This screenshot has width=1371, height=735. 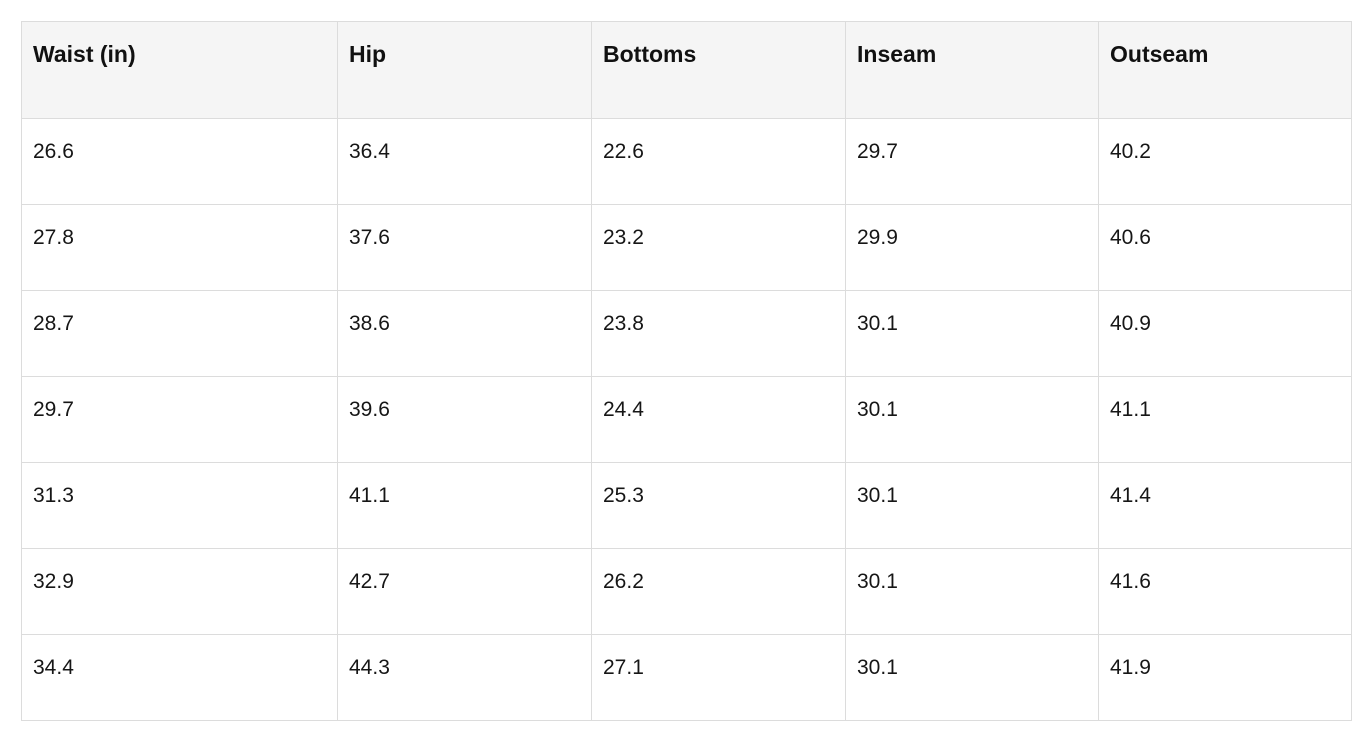 What do you see at coordinates (464, 419) in the screenshot?
I see `cell-hip: 39.6` at bounding box center [464, 419].